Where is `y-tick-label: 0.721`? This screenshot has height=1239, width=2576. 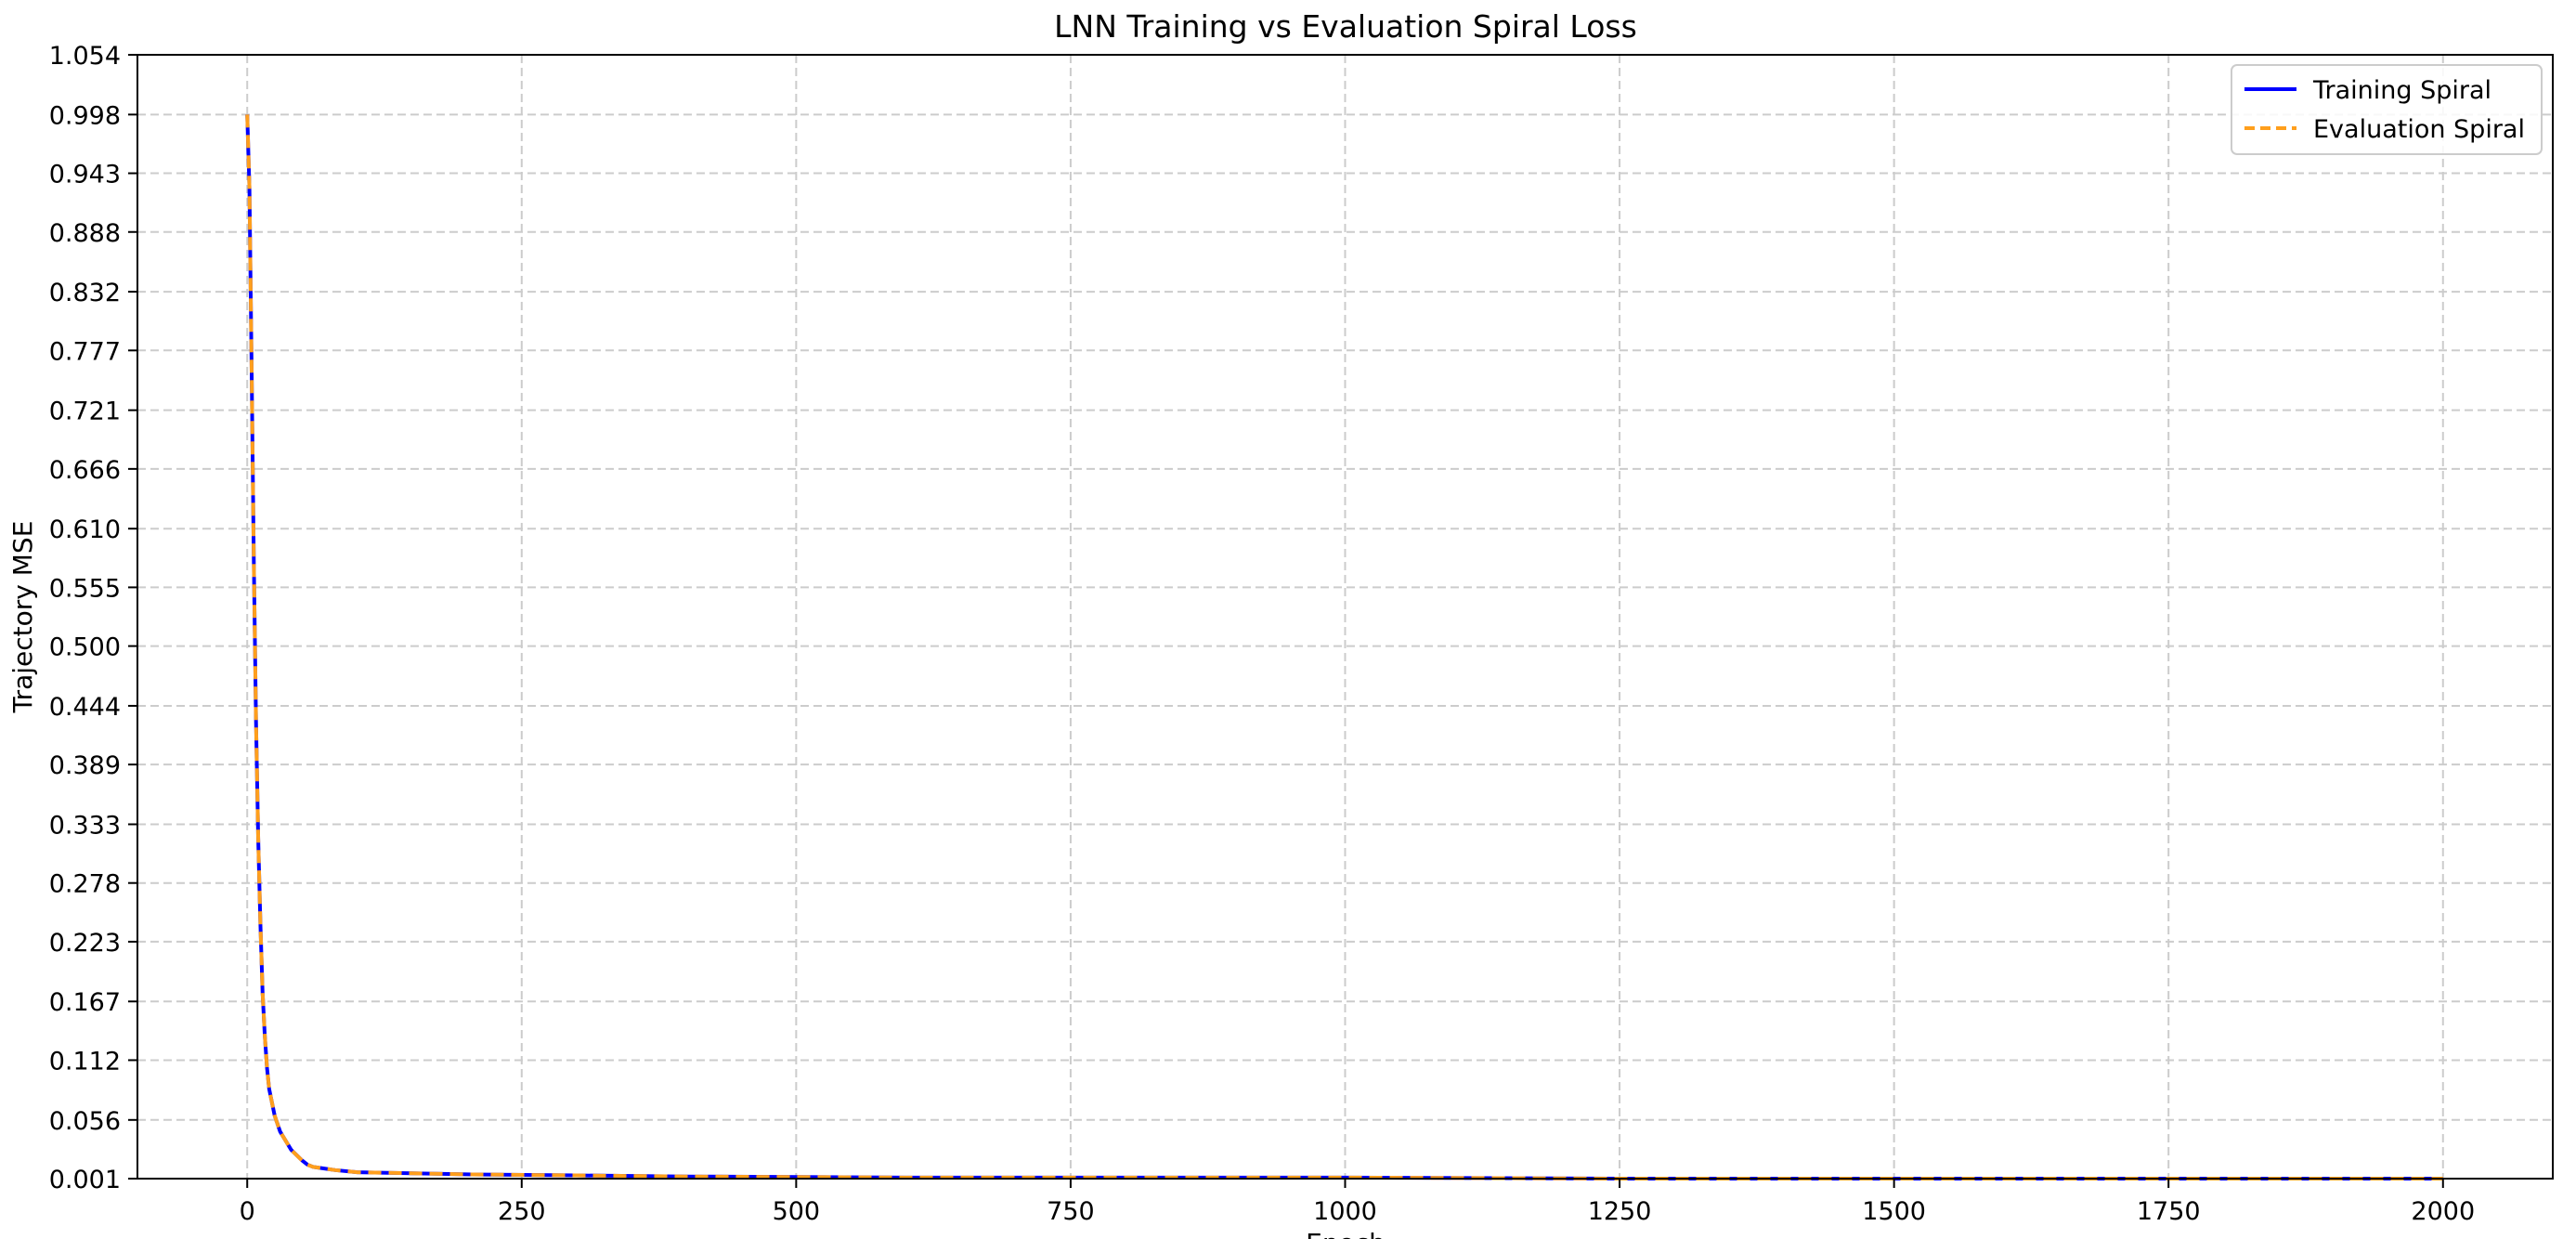 y-tick-label: 0.721 is located at coordinates (85, 412).